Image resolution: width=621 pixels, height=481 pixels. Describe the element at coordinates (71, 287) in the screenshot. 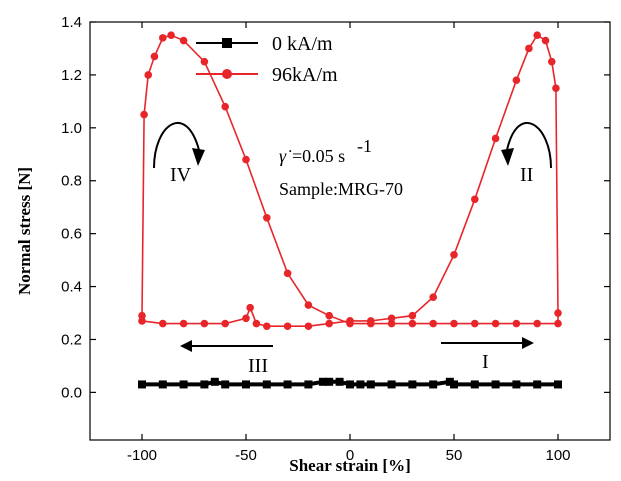

I see `y-tick-label: 0.4` at that location.